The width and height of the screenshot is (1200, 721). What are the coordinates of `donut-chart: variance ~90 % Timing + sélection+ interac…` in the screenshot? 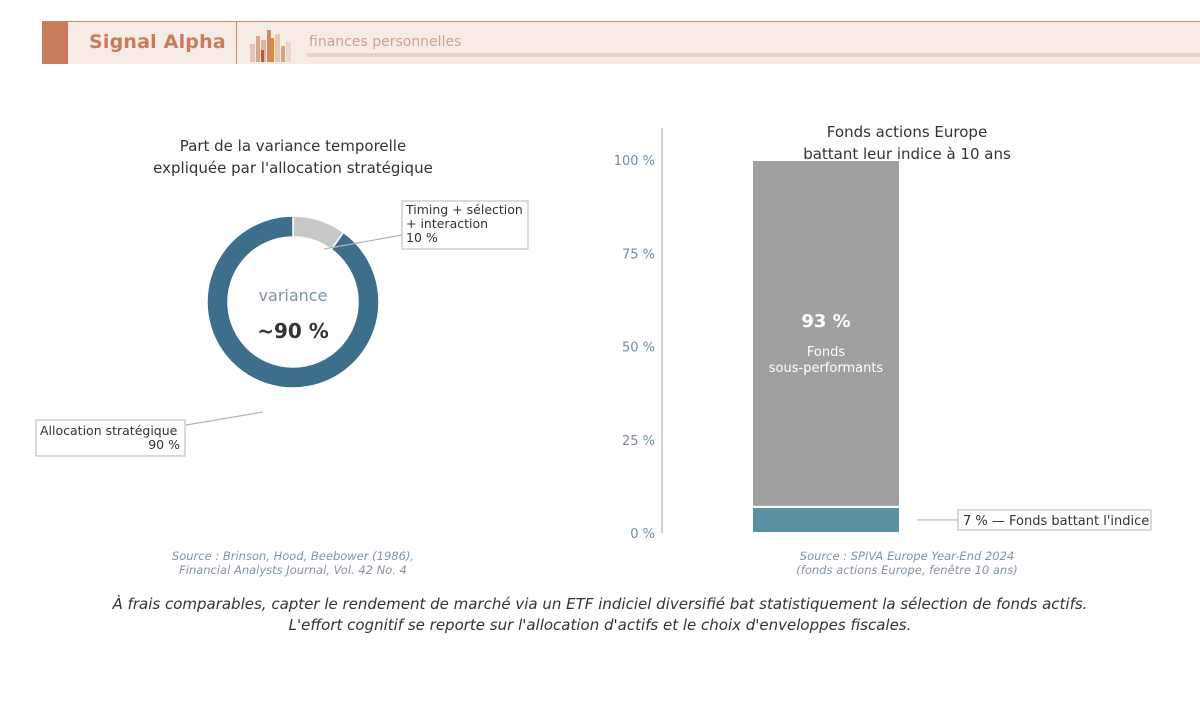 It's located at (282, 328).